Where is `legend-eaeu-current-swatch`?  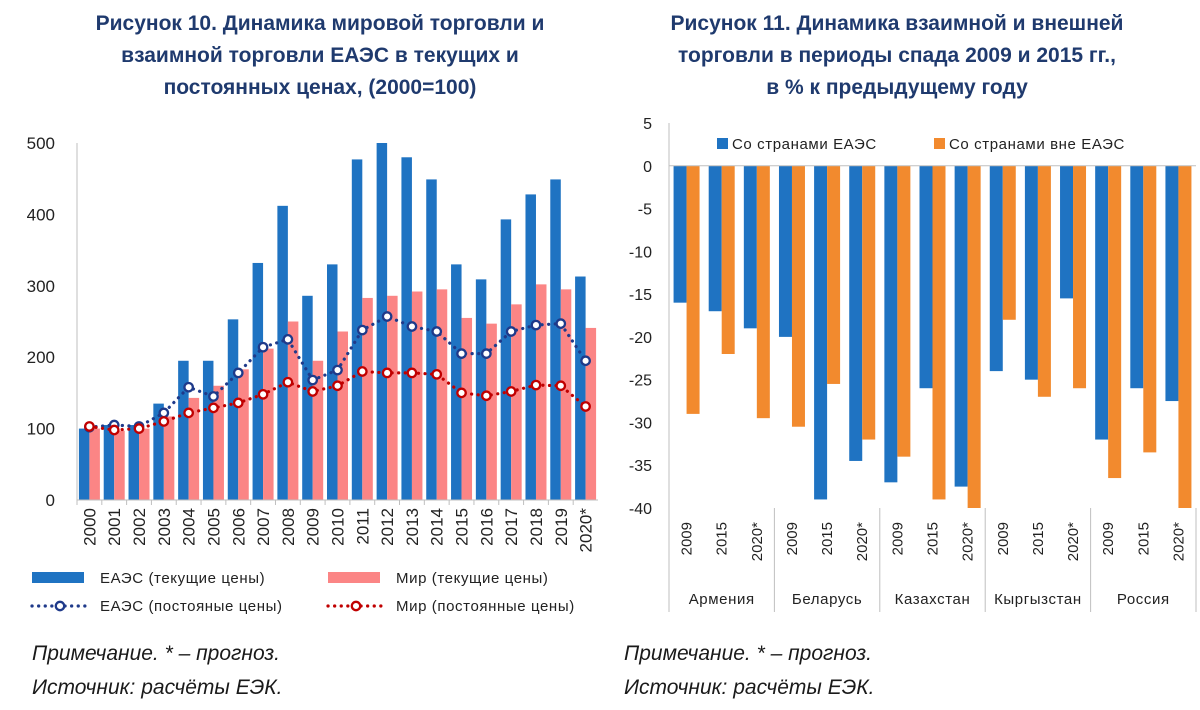 legend-eaeu-current-swatch is located at coordinates (58, 577).